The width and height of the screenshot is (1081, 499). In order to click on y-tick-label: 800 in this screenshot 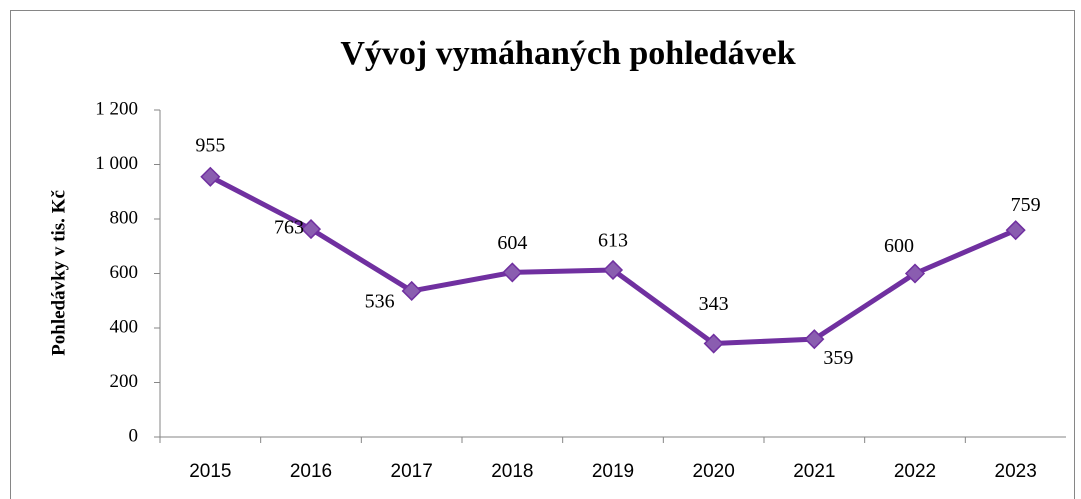, I will do `click(124, 217)`.